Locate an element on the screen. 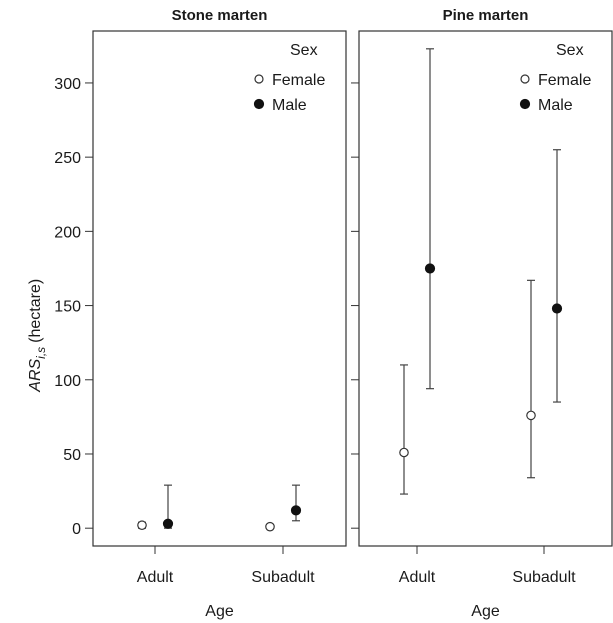  y-axis-title-subscript: i,s is located at coordinates (41, 353).